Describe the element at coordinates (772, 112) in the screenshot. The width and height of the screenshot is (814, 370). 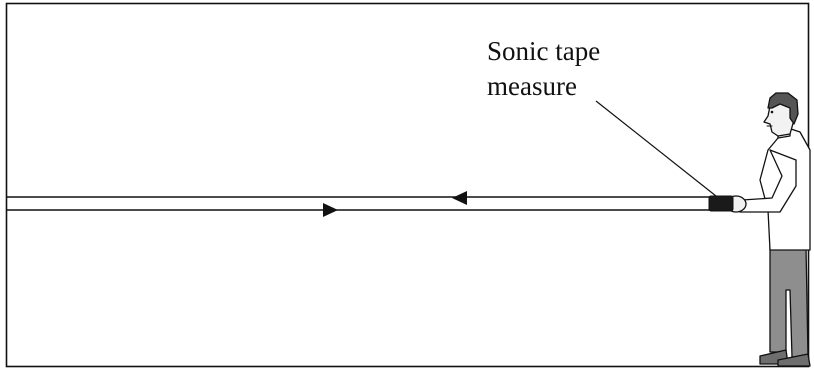
I see `person-eye` at that location.